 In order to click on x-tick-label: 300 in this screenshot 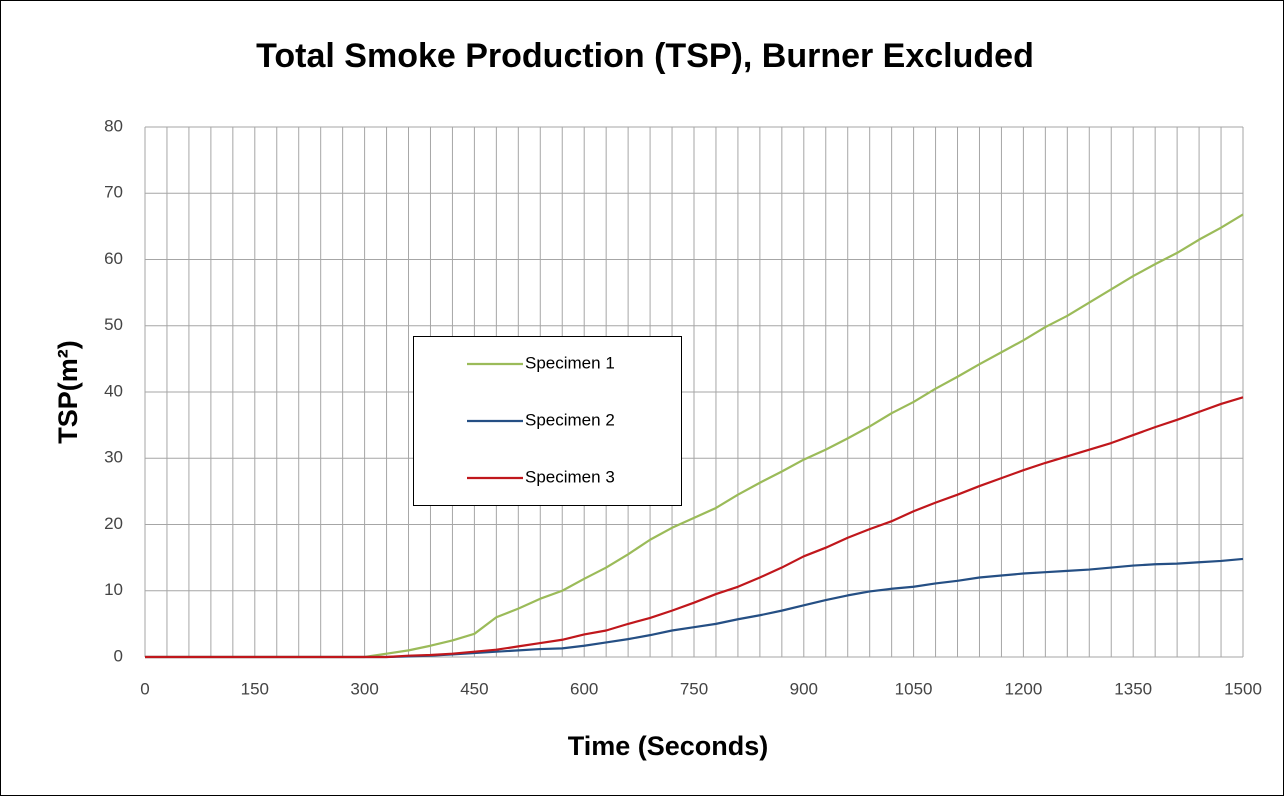, I will do `click(364, 688)`.